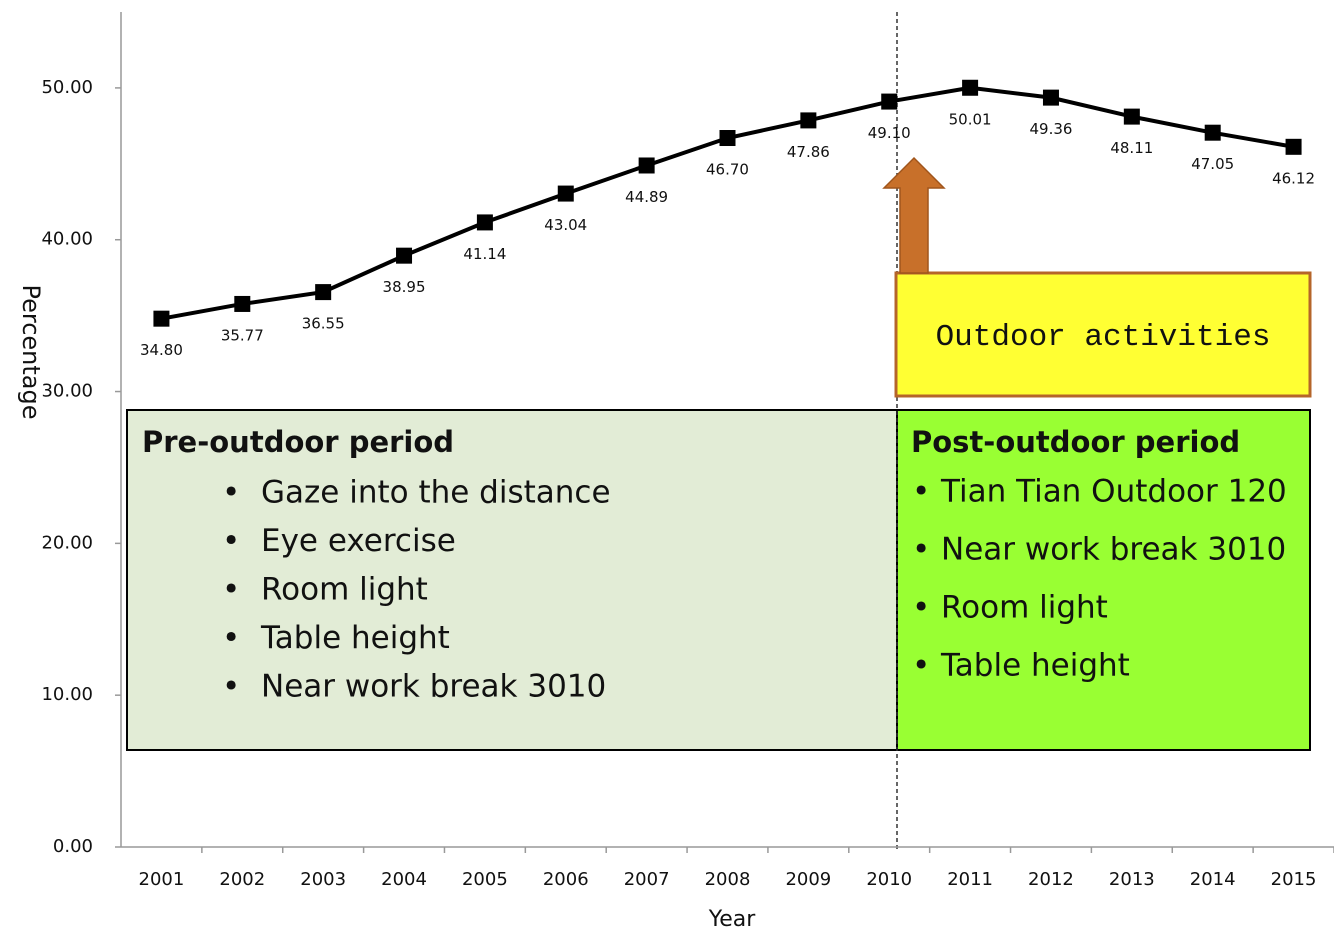  I want to click on callout-box, so click(1103, 334).